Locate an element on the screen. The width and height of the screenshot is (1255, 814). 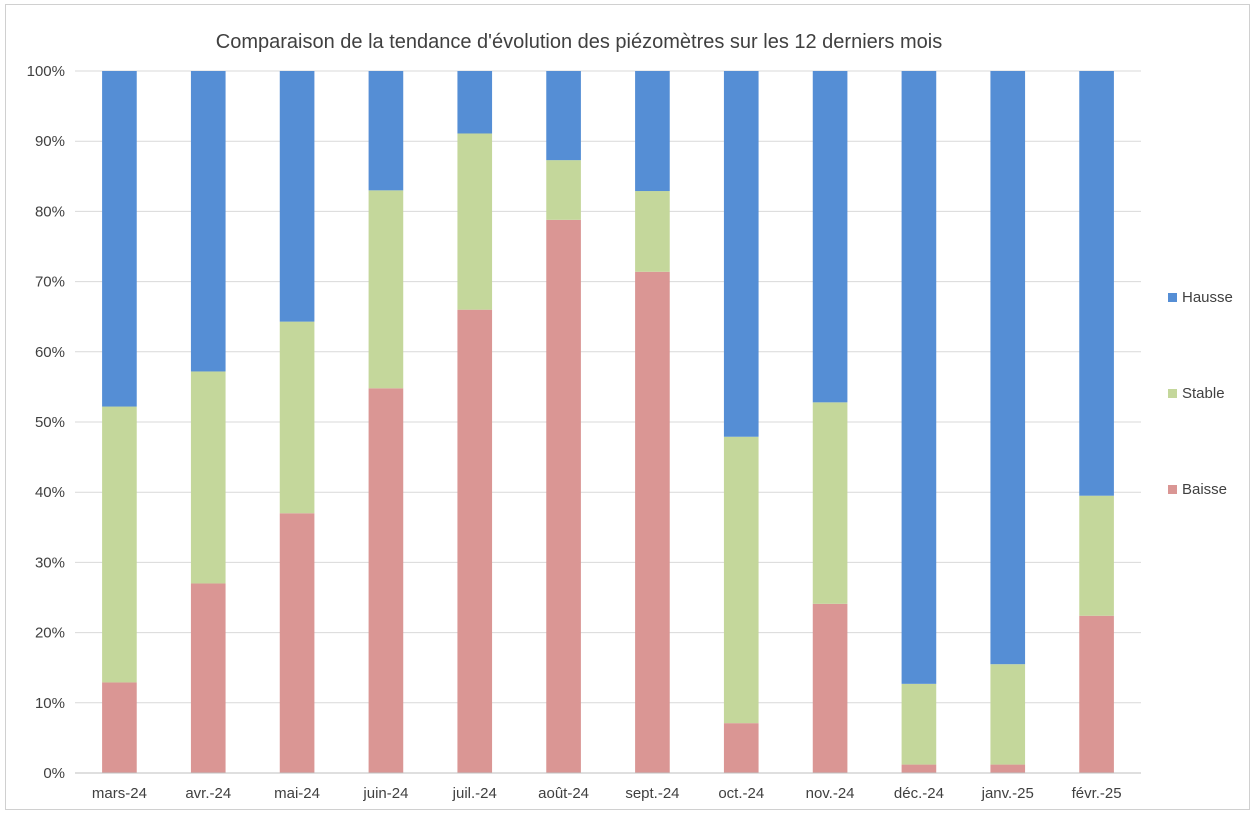
x-tick-label: févr.-25 is located at coordinates (1097, 793).